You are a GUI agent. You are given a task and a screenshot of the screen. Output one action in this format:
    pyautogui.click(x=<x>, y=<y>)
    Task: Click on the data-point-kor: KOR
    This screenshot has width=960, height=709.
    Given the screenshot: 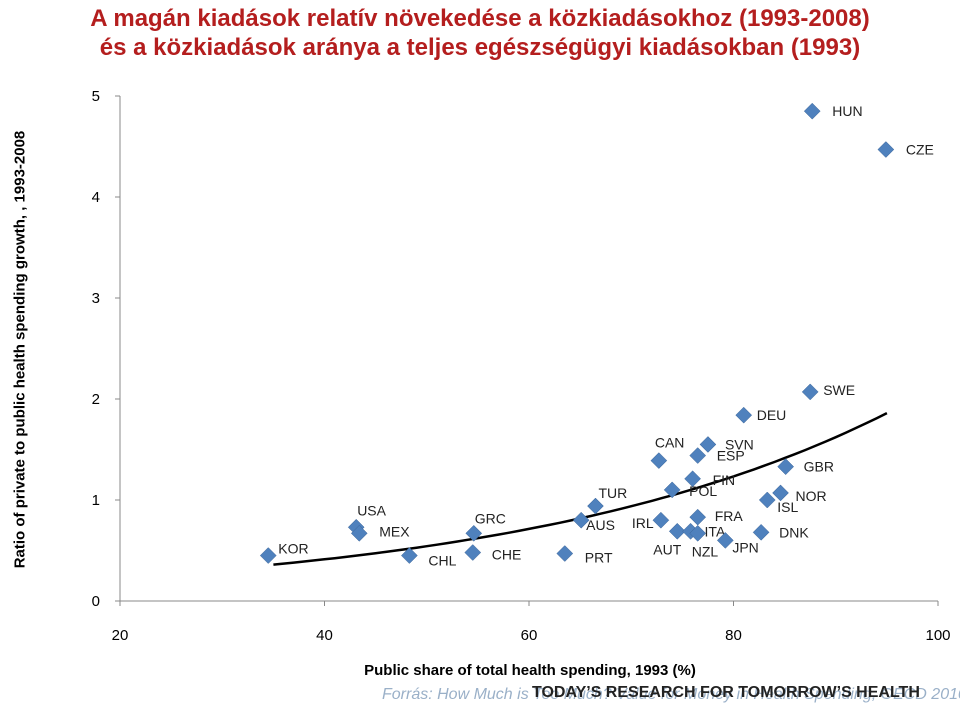 What is the action you would take?
    pyautogui.click(x=284, y=552)
    